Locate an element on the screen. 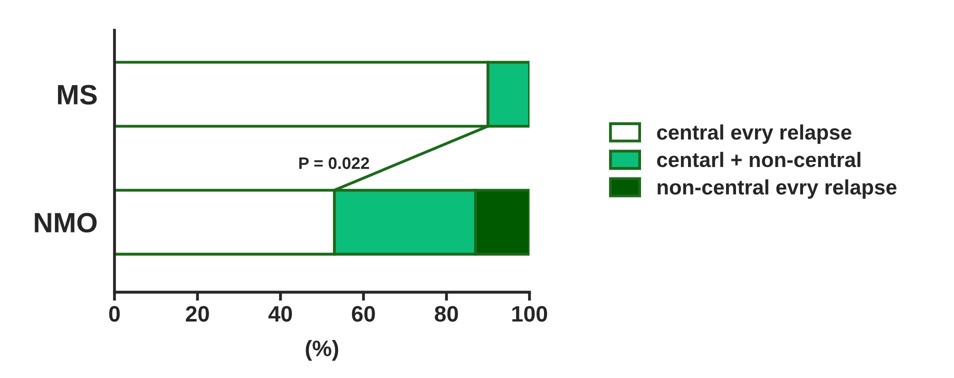 The width and height of the screenshot is (954, 378). x-tick-label: 100 is located at coordinates (530, 314).